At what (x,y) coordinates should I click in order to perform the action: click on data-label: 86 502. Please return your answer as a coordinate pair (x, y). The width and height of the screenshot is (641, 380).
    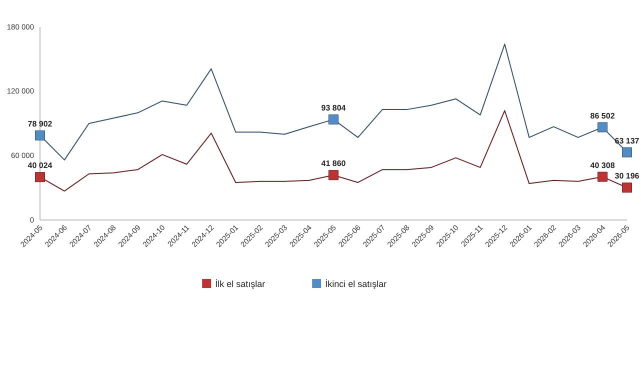
    Looking at the image, I should click on (603, 115).